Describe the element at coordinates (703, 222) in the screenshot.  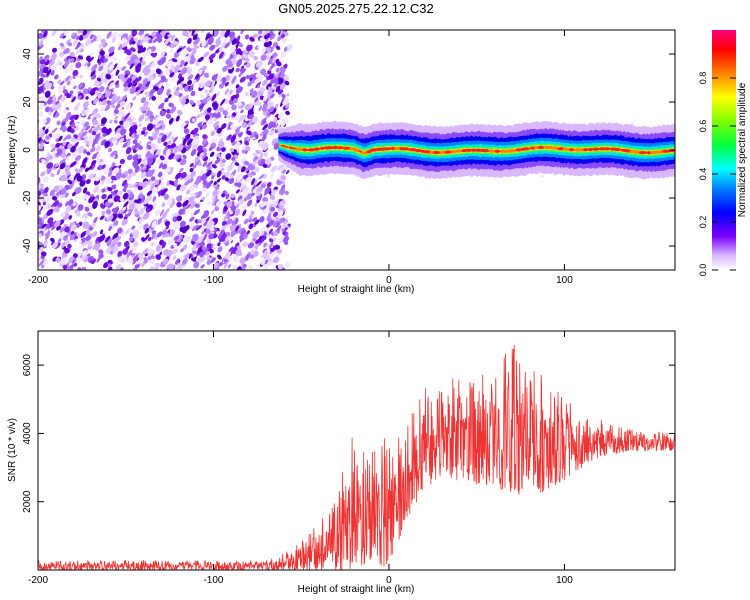
I see `colorbar-tick-label: 0.2` at that location.